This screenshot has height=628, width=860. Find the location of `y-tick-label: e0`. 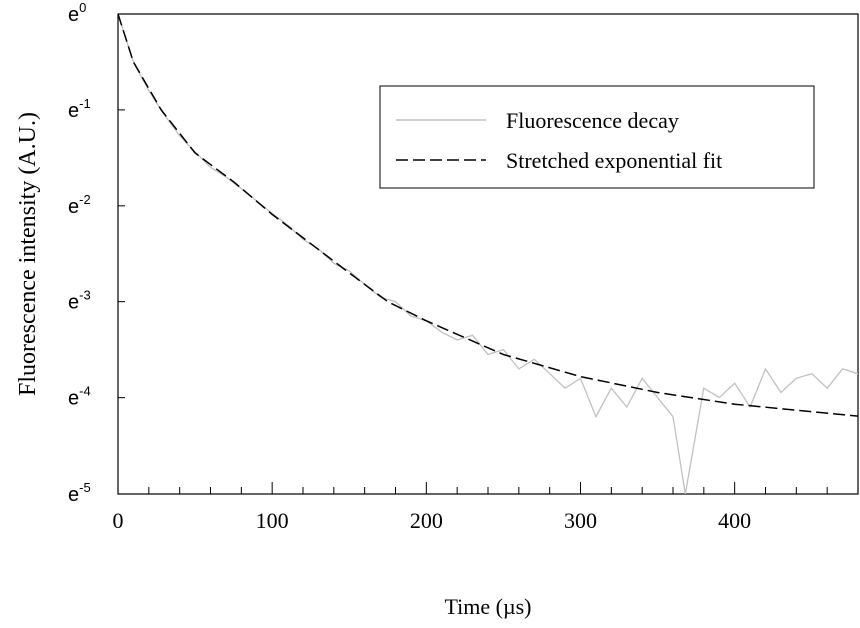

y-tick-label: e0 is located at coordinates (77, 13).